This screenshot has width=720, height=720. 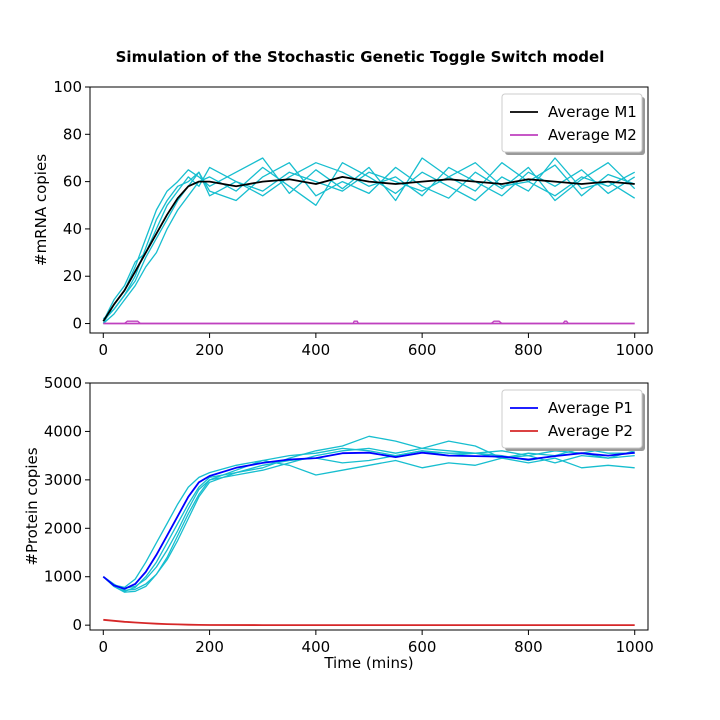 What do you see at coordinates (63, 577) in the screenshot?
I see `y-tick-label: 1000` at bounding box center [63, 577].